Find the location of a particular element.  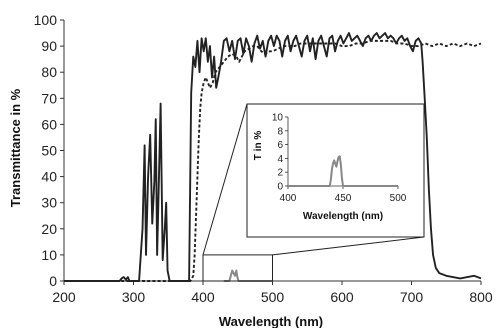

y-tick-label: 30 is located at coordinates (49, 203).